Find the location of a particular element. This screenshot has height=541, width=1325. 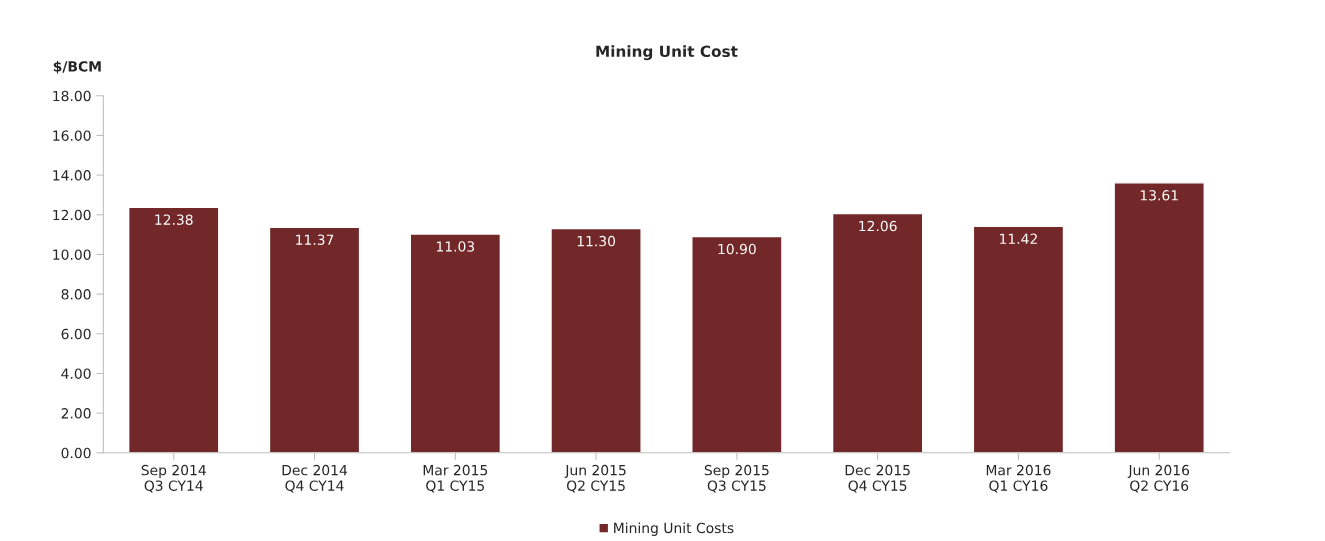

y-tick-label: 2.00 is located at coordinates (76, 413).